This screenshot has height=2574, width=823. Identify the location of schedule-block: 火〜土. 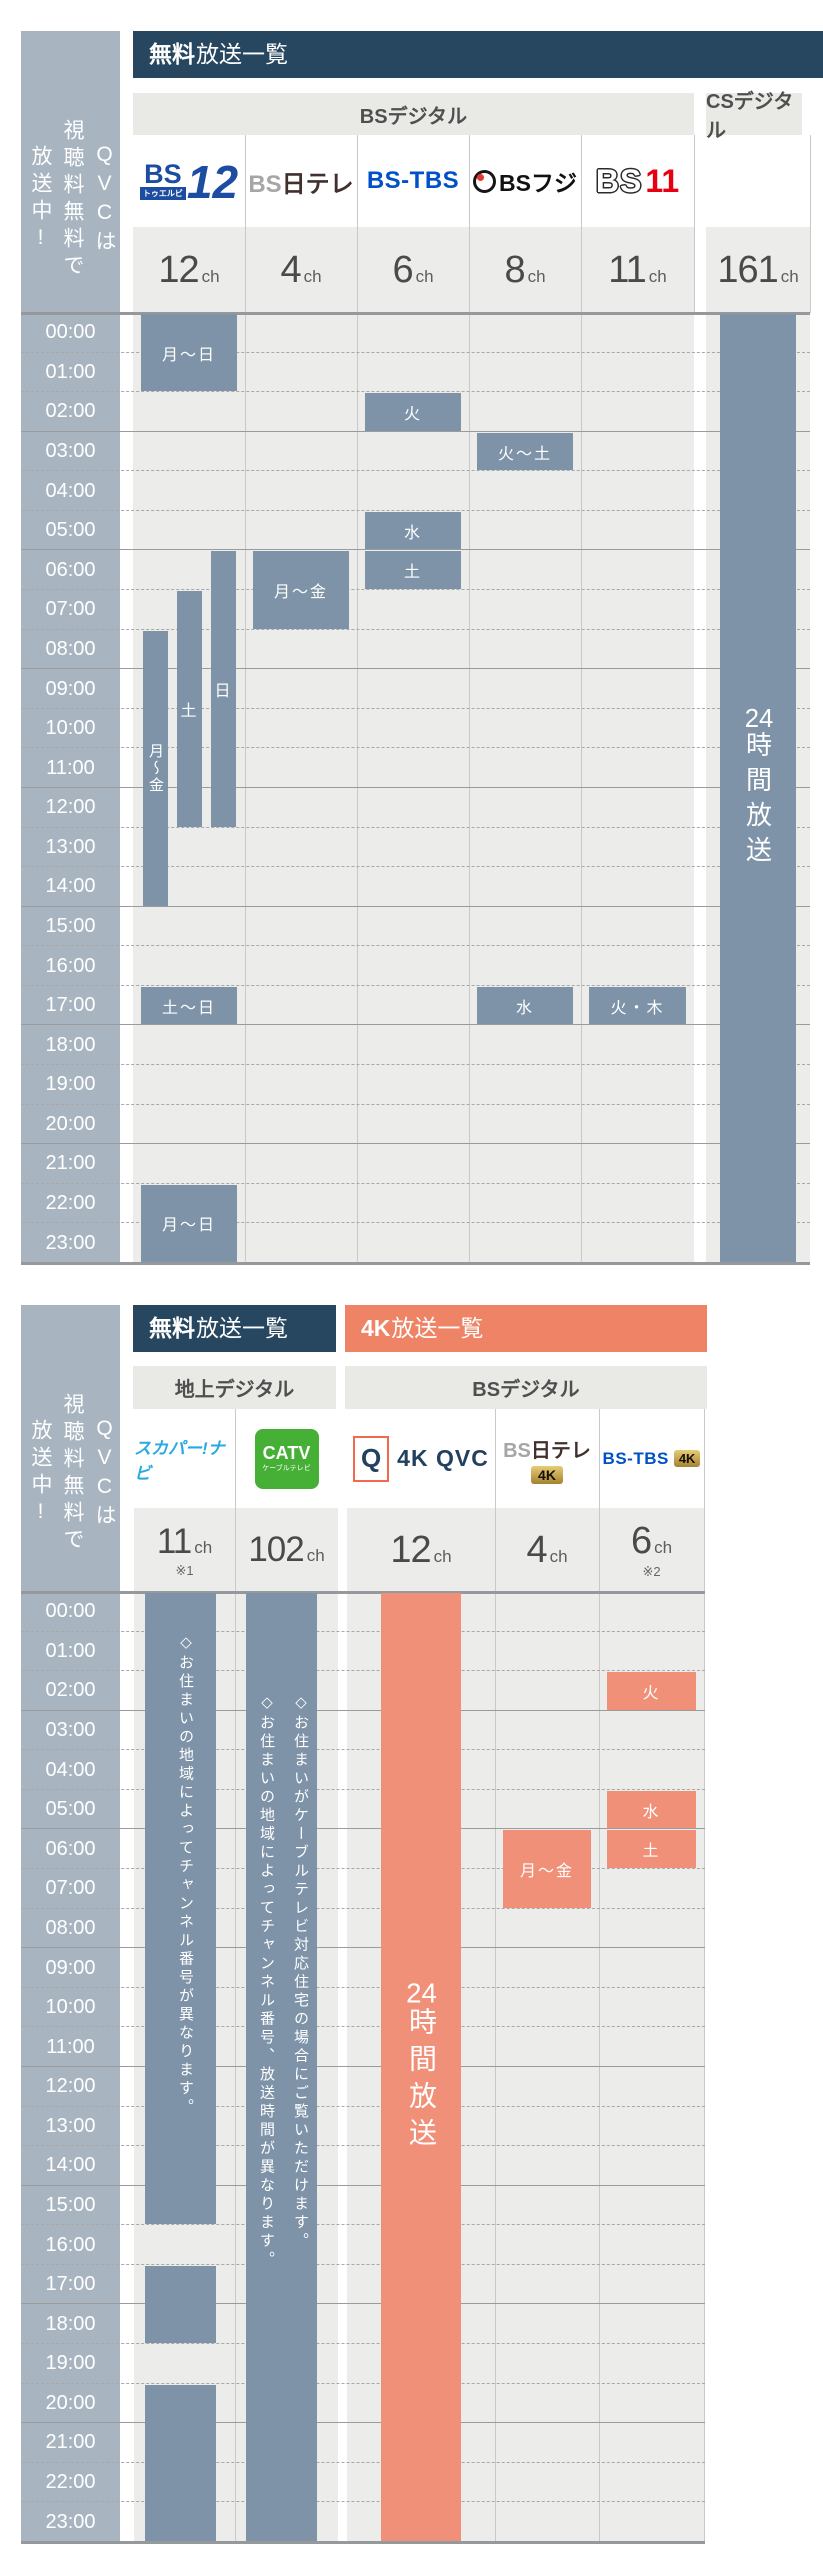
(525, 451).